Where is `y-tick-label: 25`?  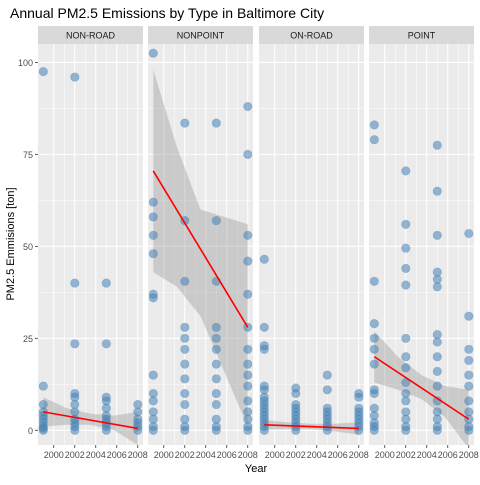 y-tick-label: 25 is located at coordinates (28, 339).